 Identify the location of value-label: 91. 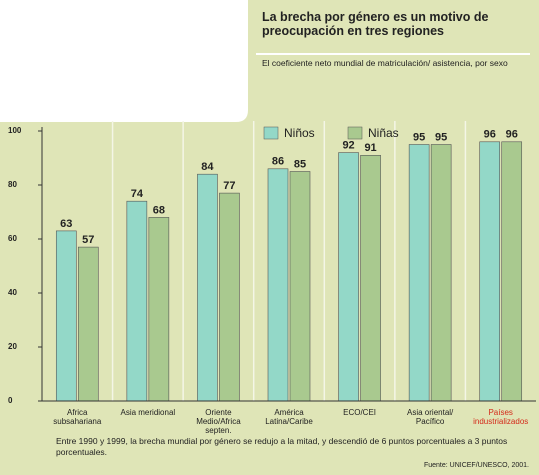
(370, 148).